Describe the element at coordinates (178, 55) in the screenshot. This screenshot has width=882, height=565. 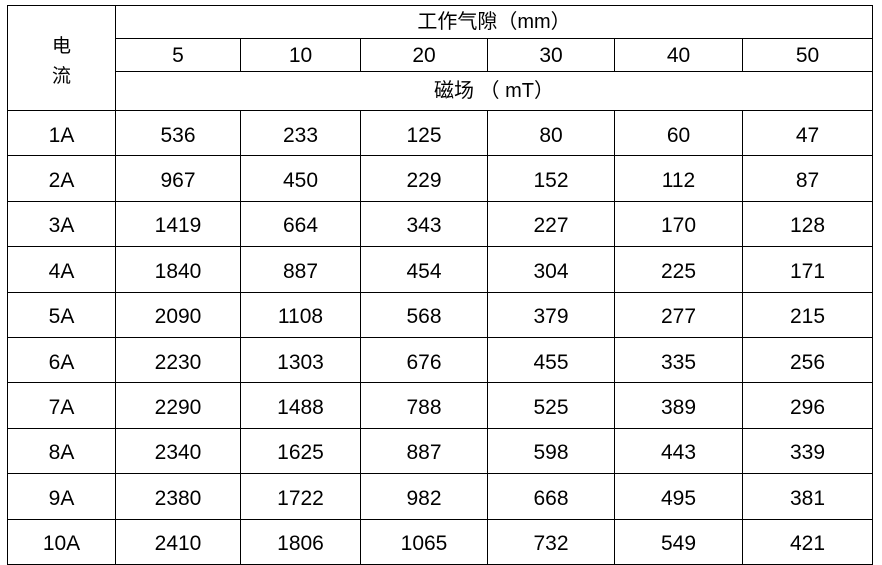
I see `gap-value: 5` at that location.